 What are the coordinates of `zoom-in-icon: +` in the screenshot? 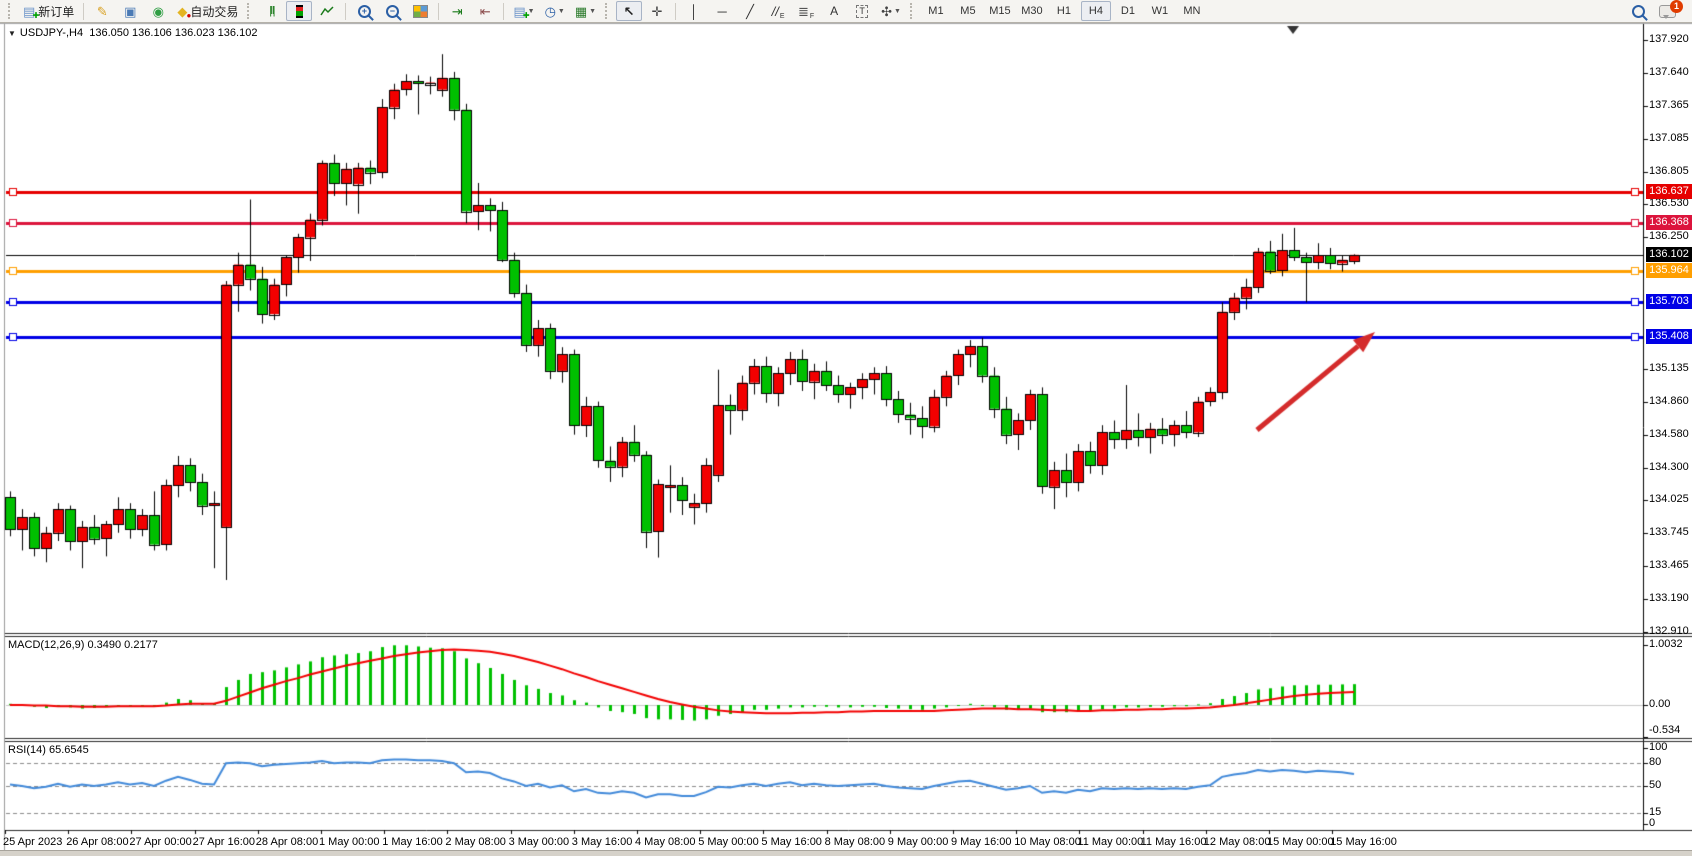 It's located at (364, 11).